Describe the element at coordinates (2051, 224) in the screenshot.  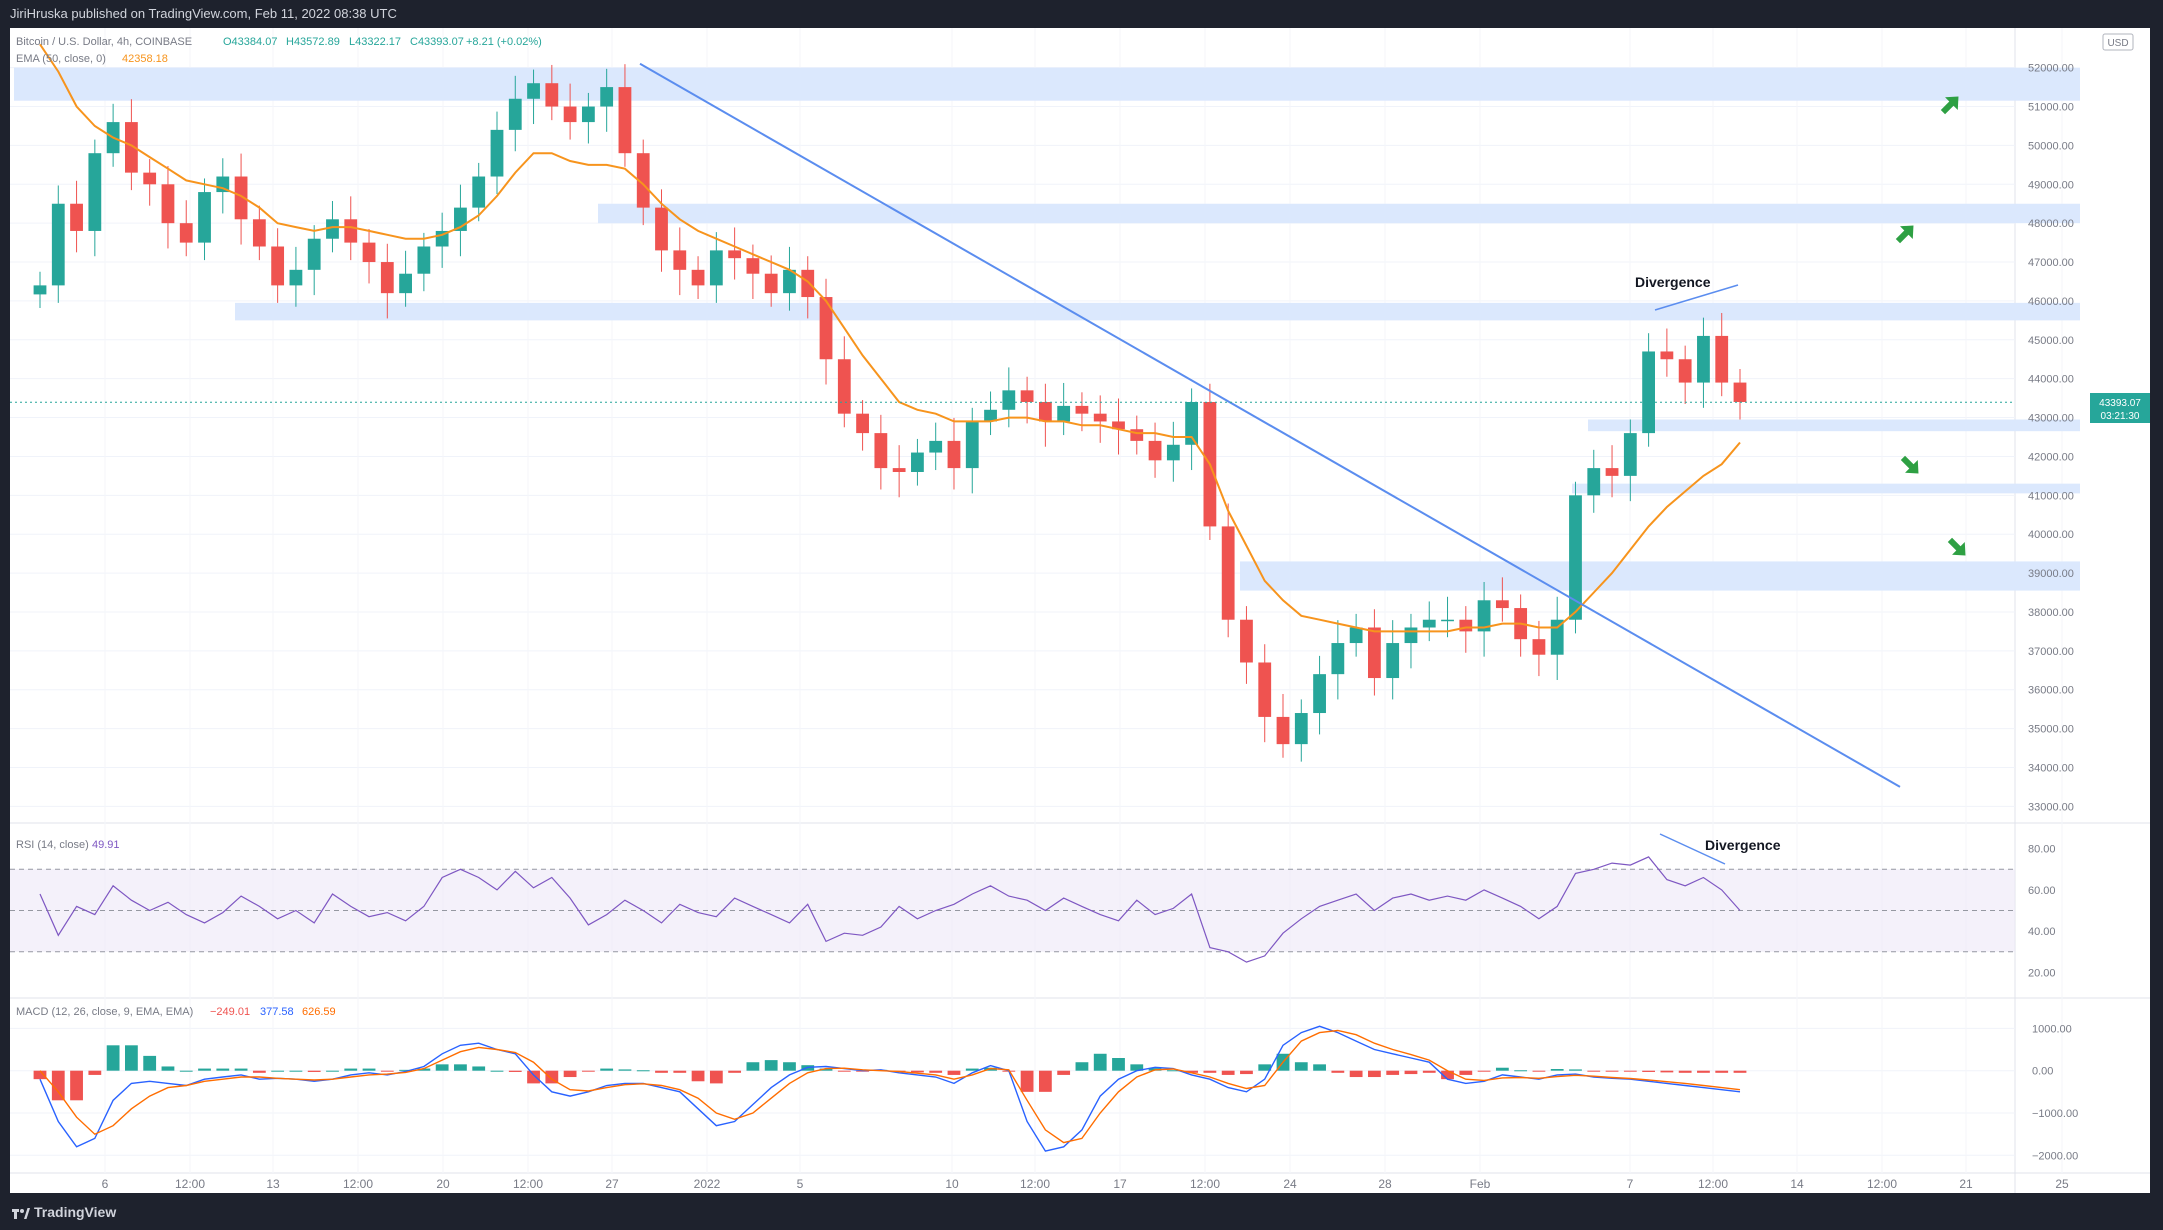
I see `price-tick-label: 48000.00` at that location.